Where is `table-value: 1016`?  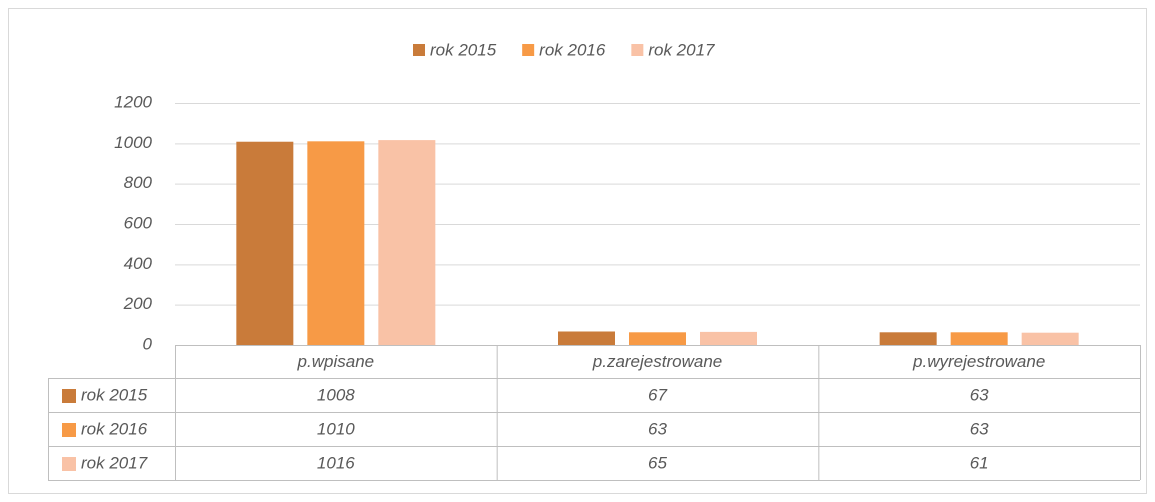 table-value: 1016 is located at coordinates (336, 462).